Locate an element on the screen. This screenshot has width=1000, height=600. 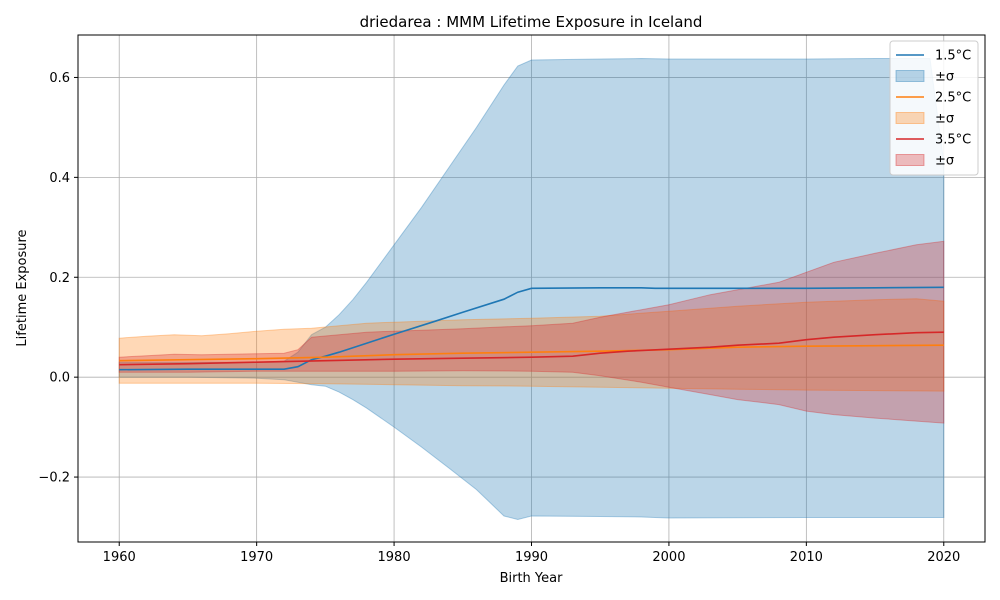
y-axis-ticks: −0.2 0.0 0.2 0.4 0.6 is located at coordinates (58, 278).